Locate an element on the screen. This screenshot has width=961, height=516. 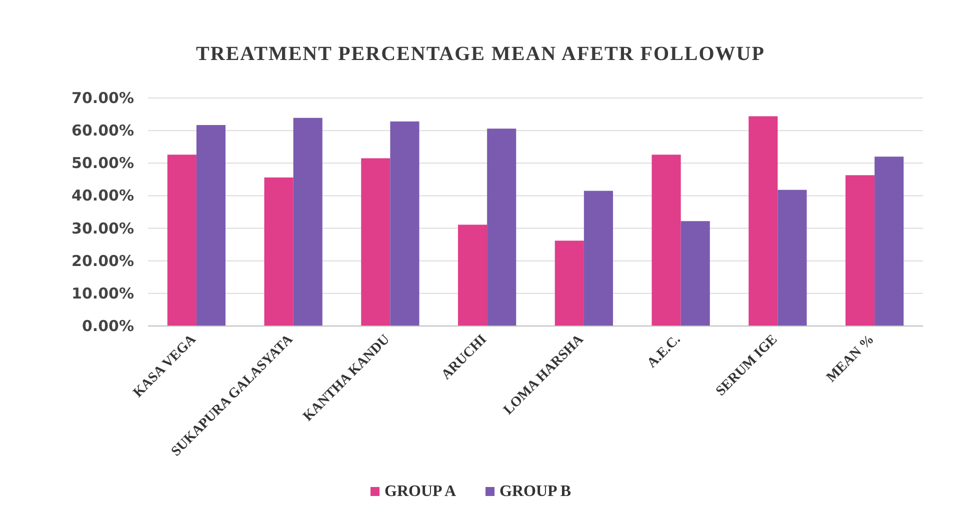
chart-title: TREATMENT PERCENTAGE MEAN AFETR FOLLOWUP is located at coordinates (480, 54).